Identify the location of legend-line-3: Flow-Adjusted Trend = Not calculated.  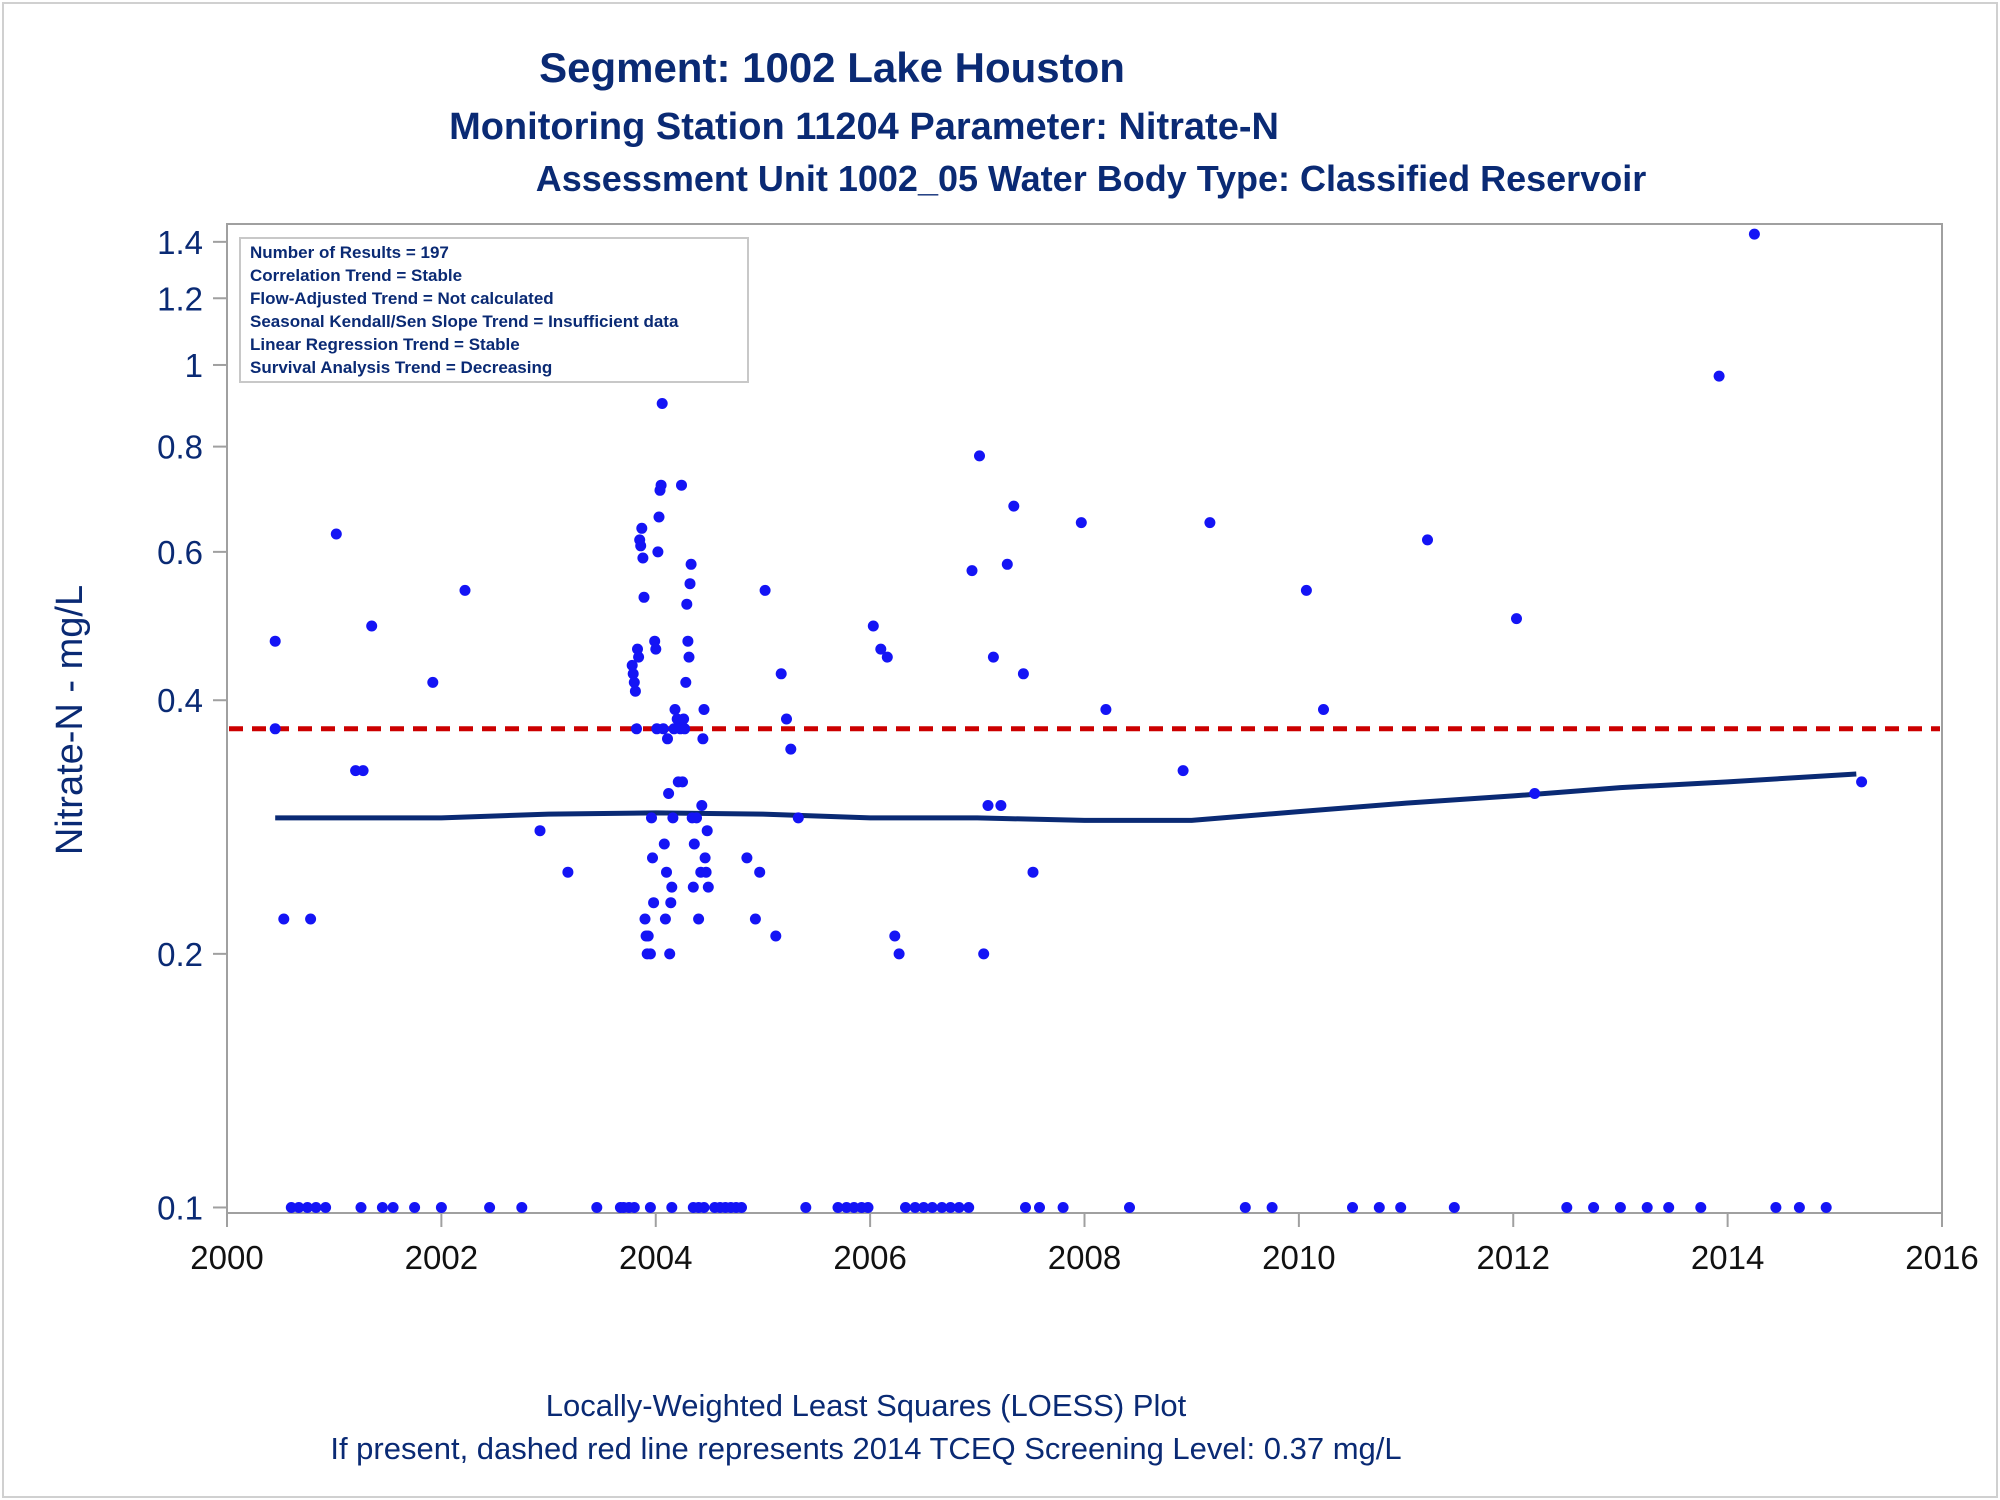
(402, 298).